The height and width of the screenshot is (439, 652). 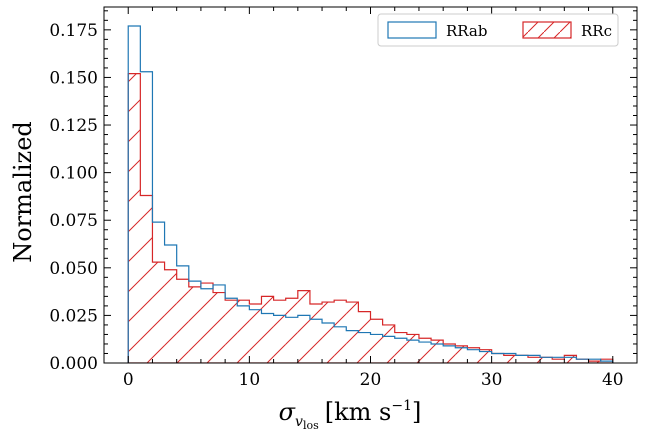 What do you see at coordinates (492, 380) in the screenshot?
I see `x-tick-label: 30` at bounding box center [492, 380].